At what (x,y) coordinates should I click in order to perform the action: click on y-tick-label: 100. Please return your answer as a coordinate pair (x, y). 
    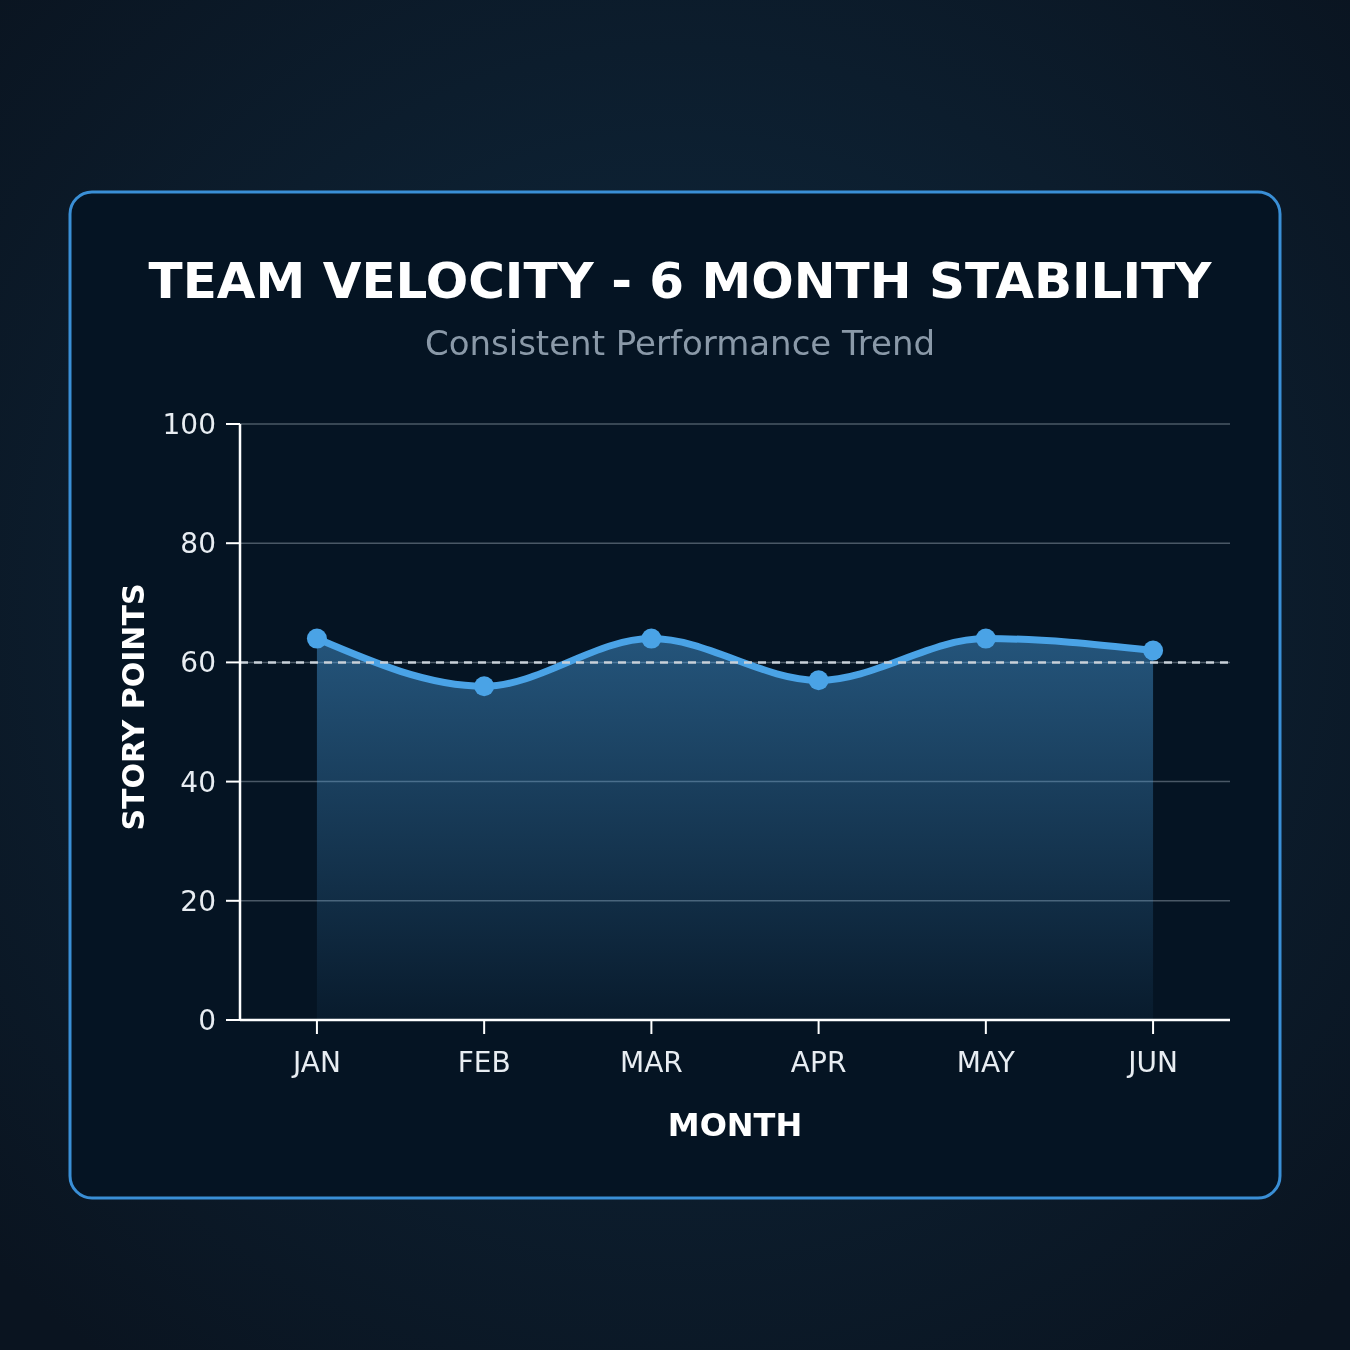
    Looking at the image, I should click on (189, 424).